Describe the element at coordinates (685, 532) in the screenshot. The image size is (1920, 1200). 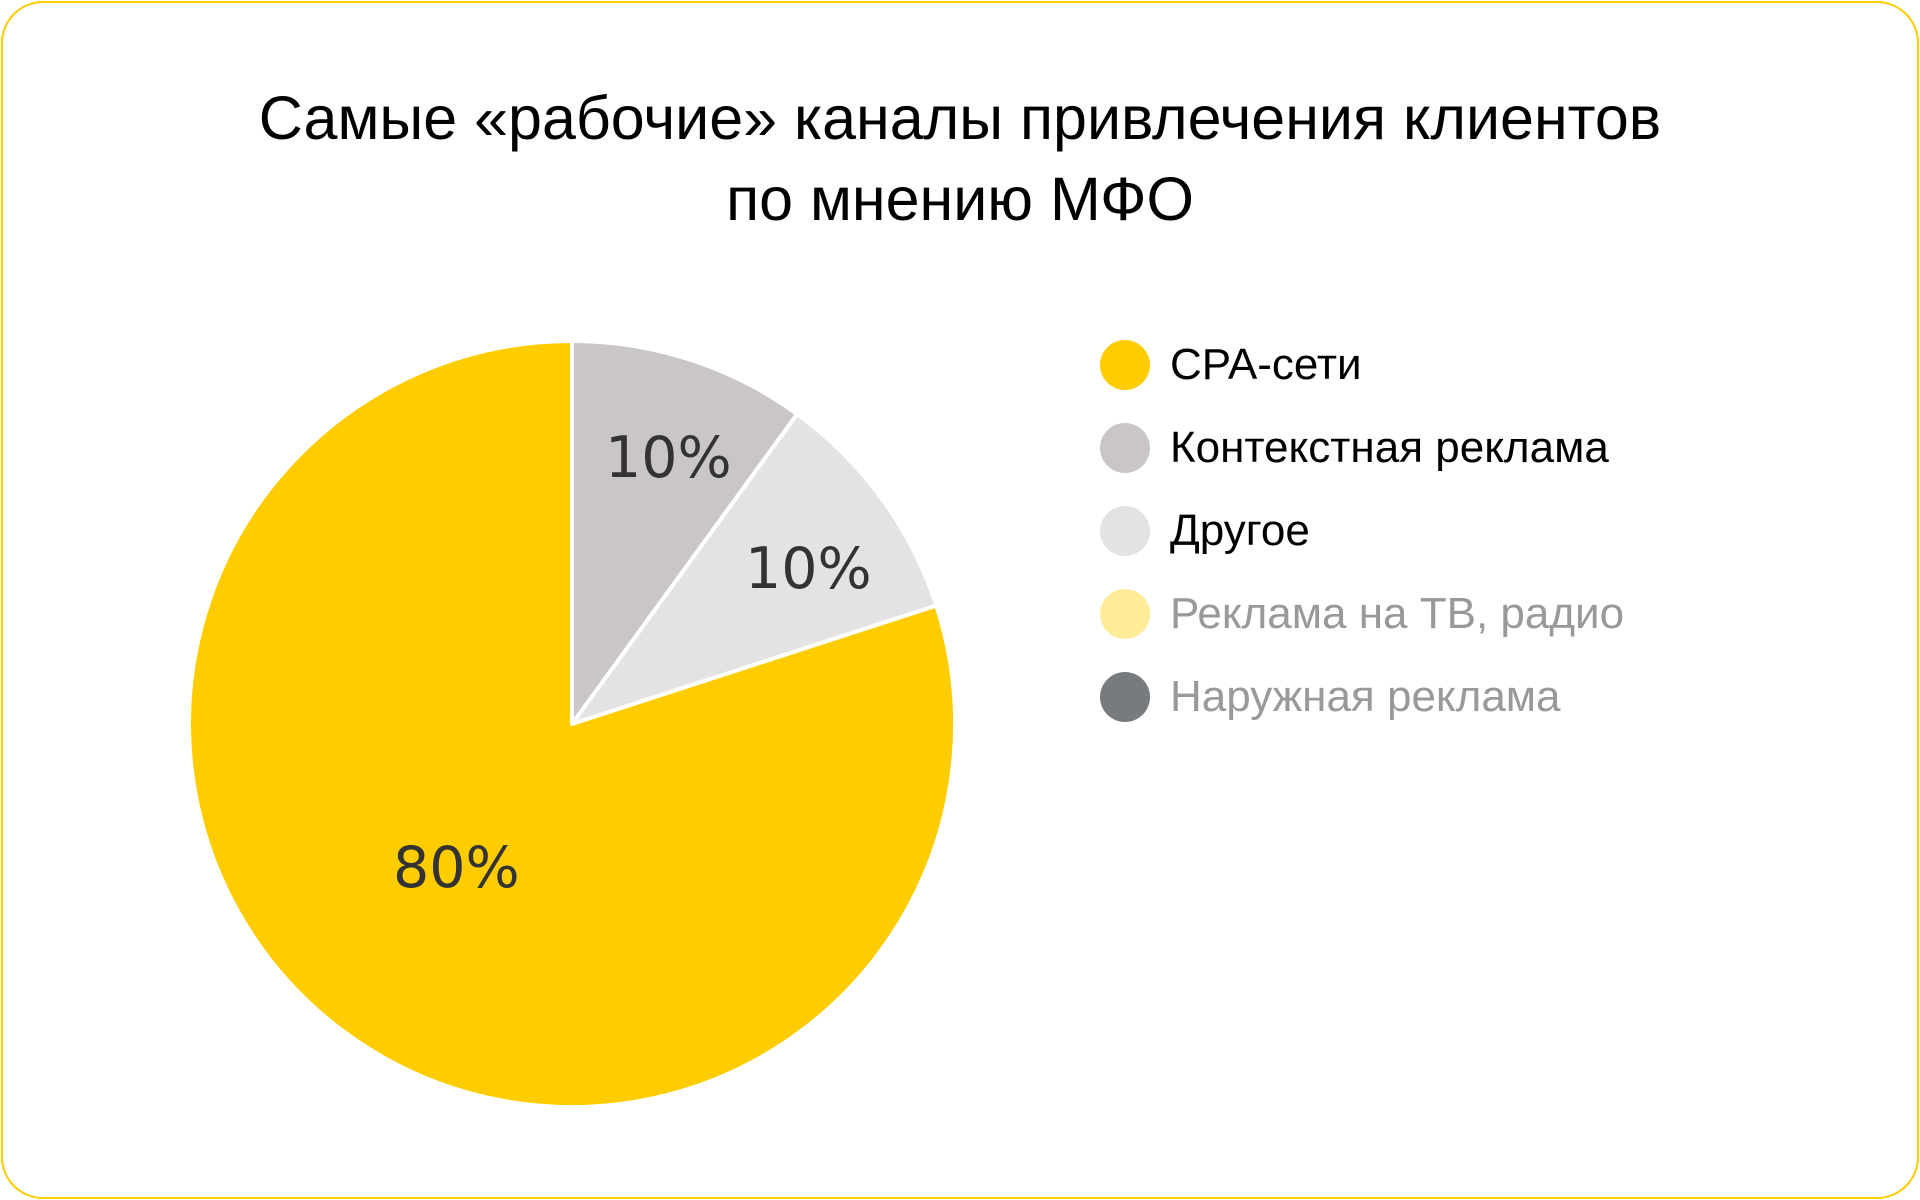
I see `pie-slice-context-ads` at that location.